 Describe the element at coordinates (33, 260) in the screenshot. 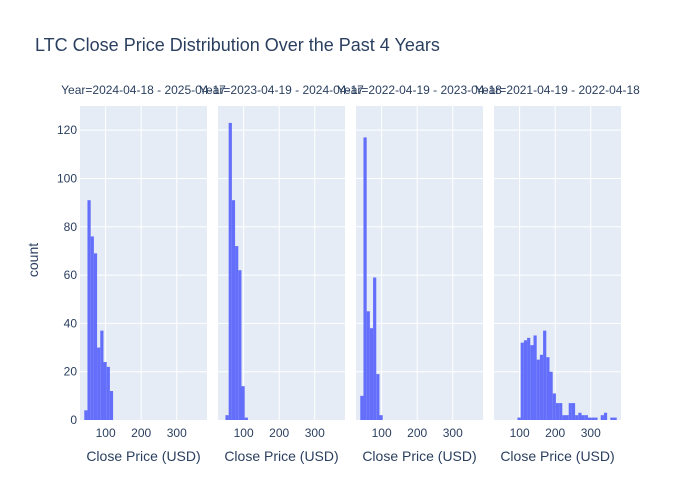

I see `y-axis-label: count` at that location.